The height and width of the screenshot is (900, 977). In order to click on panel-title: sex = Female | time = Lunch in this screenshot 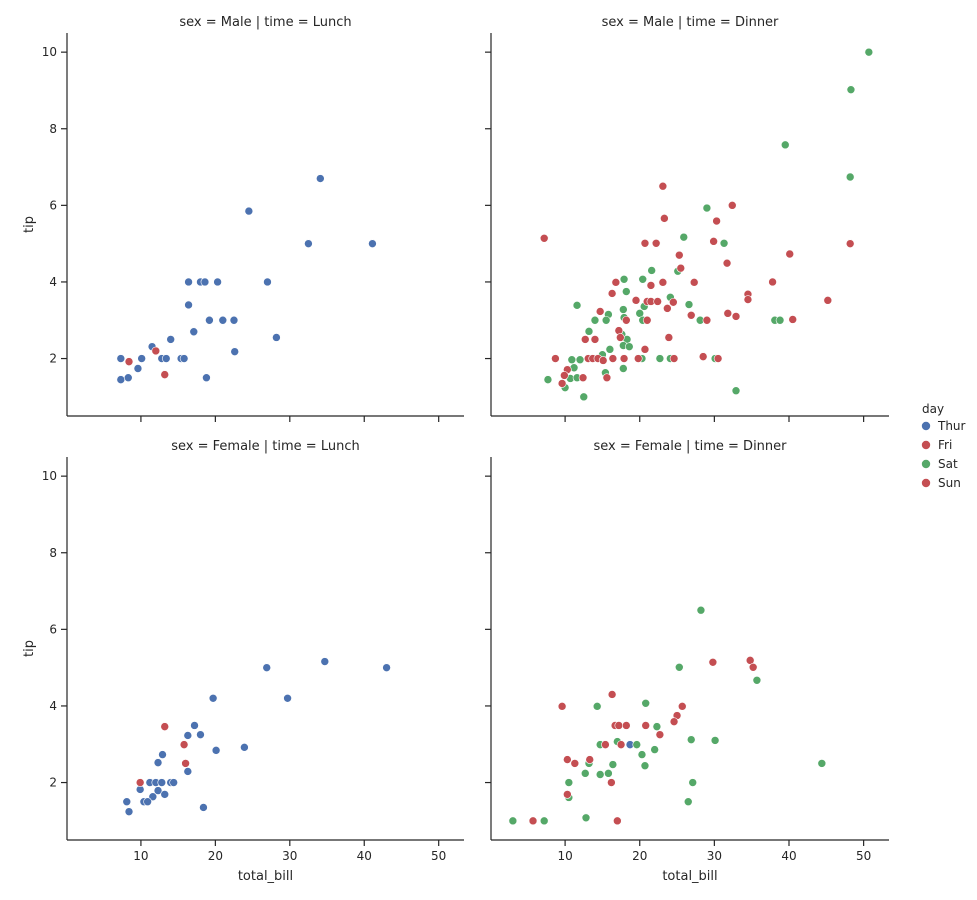, I will do `click(265, 446)`.